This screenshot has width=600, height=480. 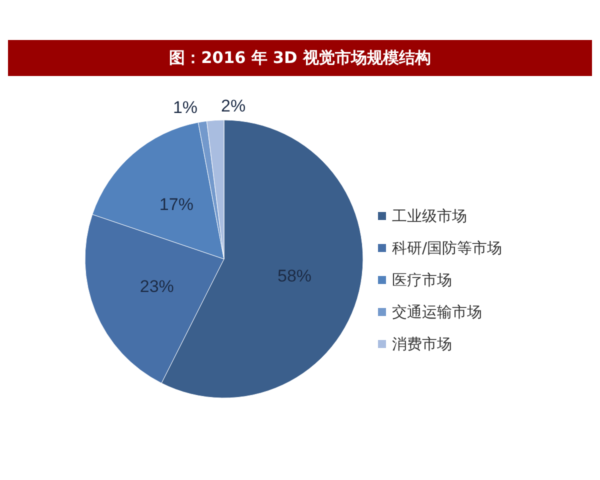 I want to click on data-label: 17%, so click(x=176, y=204).